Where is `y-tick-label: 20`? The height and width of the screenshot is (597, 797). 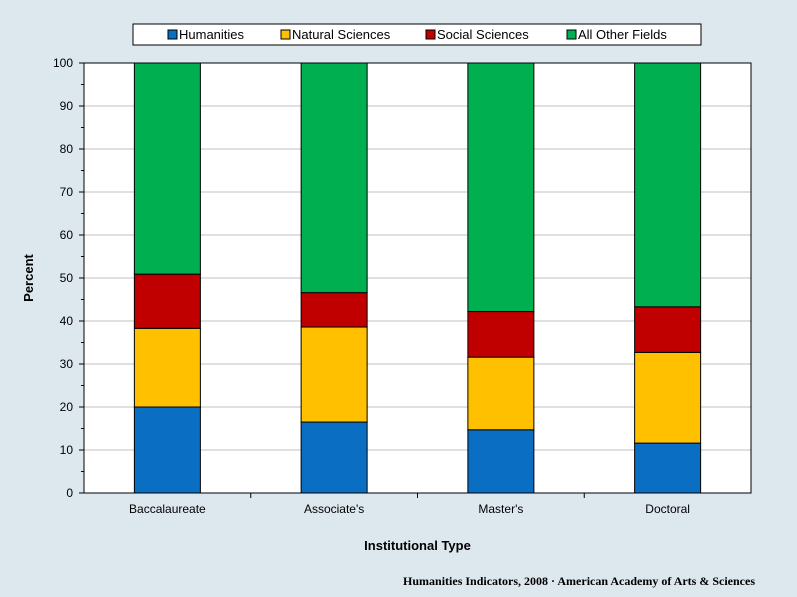
y-tick-label: 20 is located at coordinates (67, 407).